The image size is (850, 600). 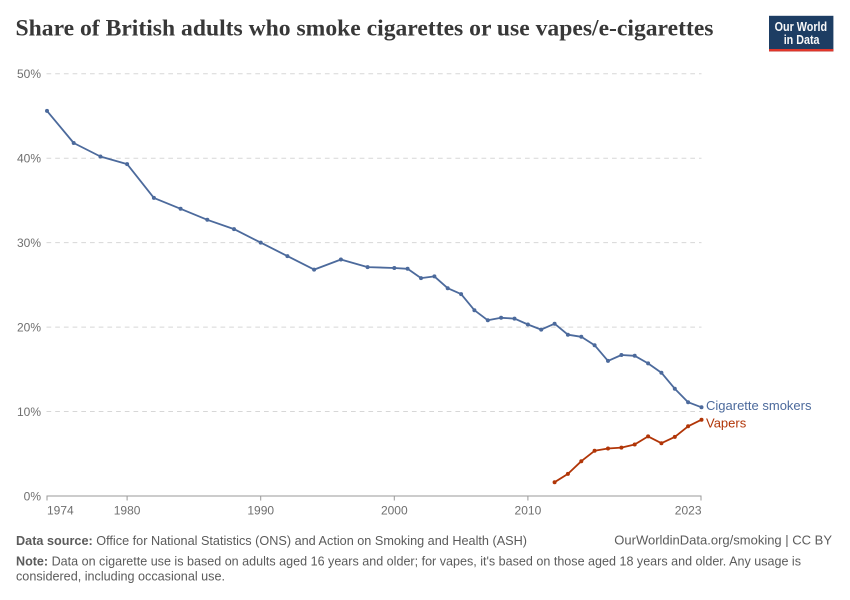 What do you see at coordinates (394, 511) in the screenshot?
I see `svg-text: 2000` at bounding box center [394, 511].